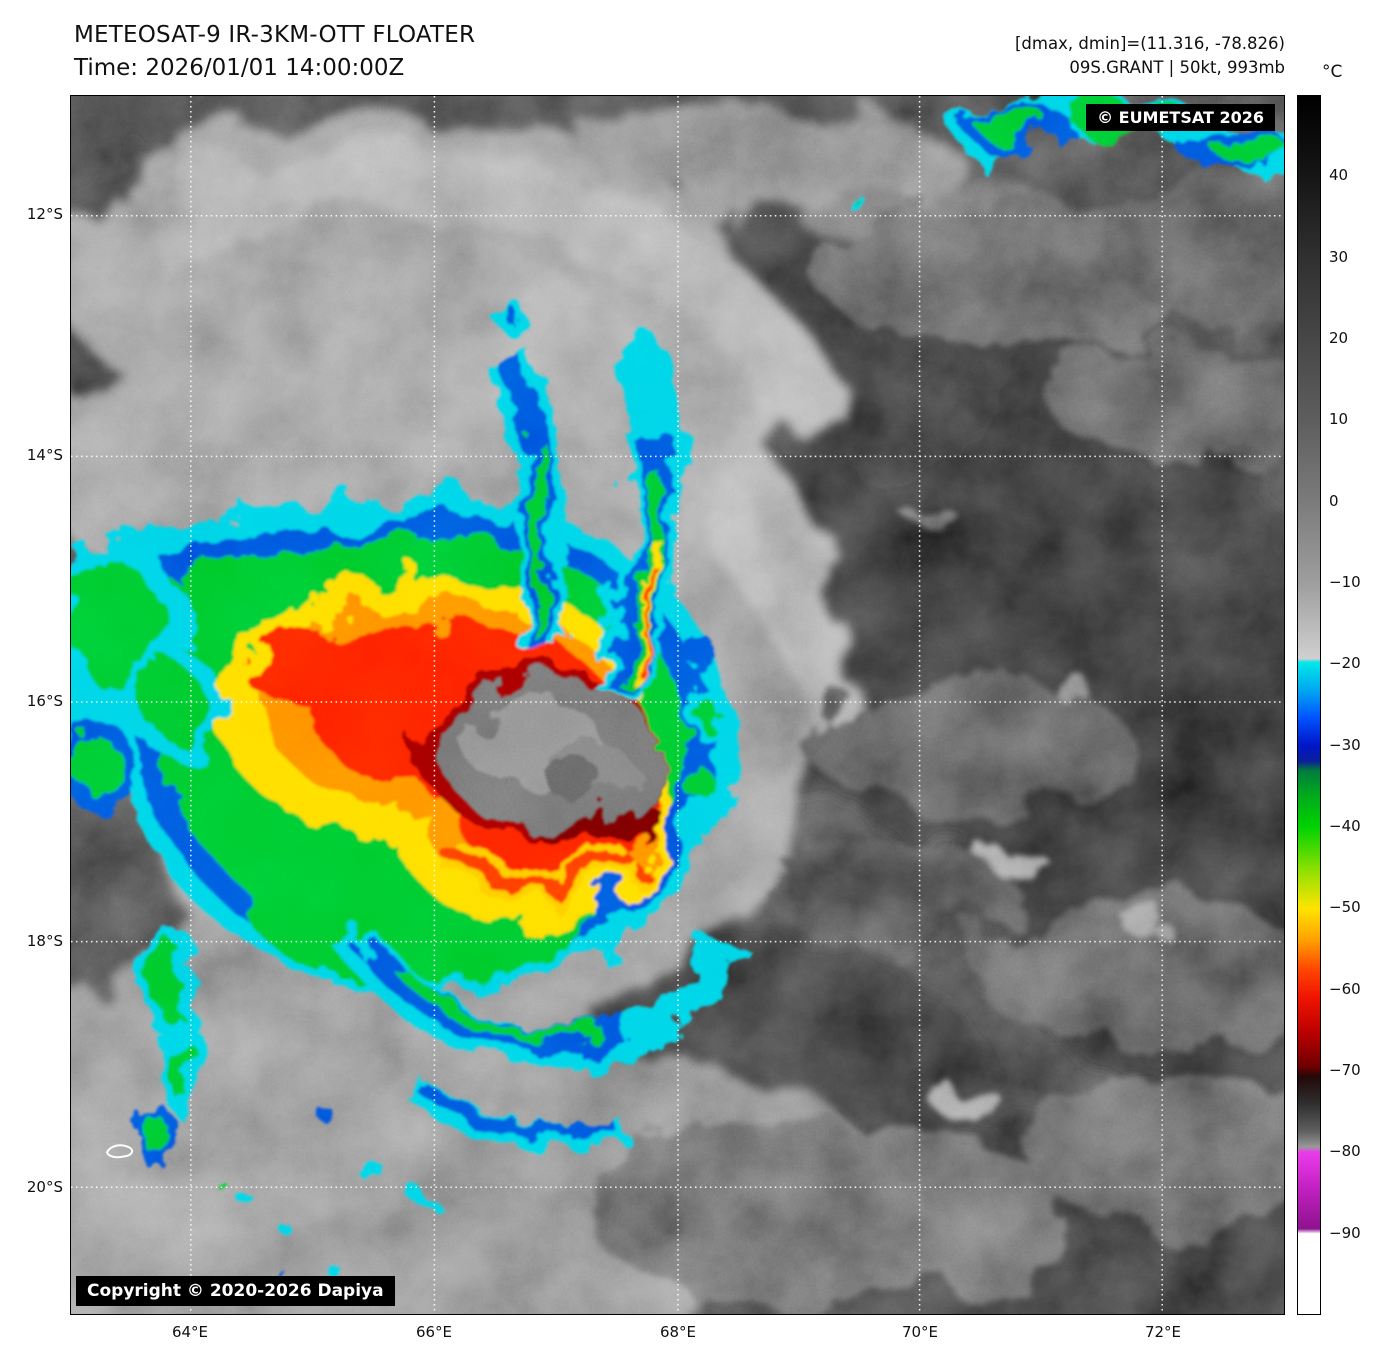 The image size is (1388, 1359). I want to click on storm-info: 09S.GRANT | 50kt, 993mb, so click(1177, 67).